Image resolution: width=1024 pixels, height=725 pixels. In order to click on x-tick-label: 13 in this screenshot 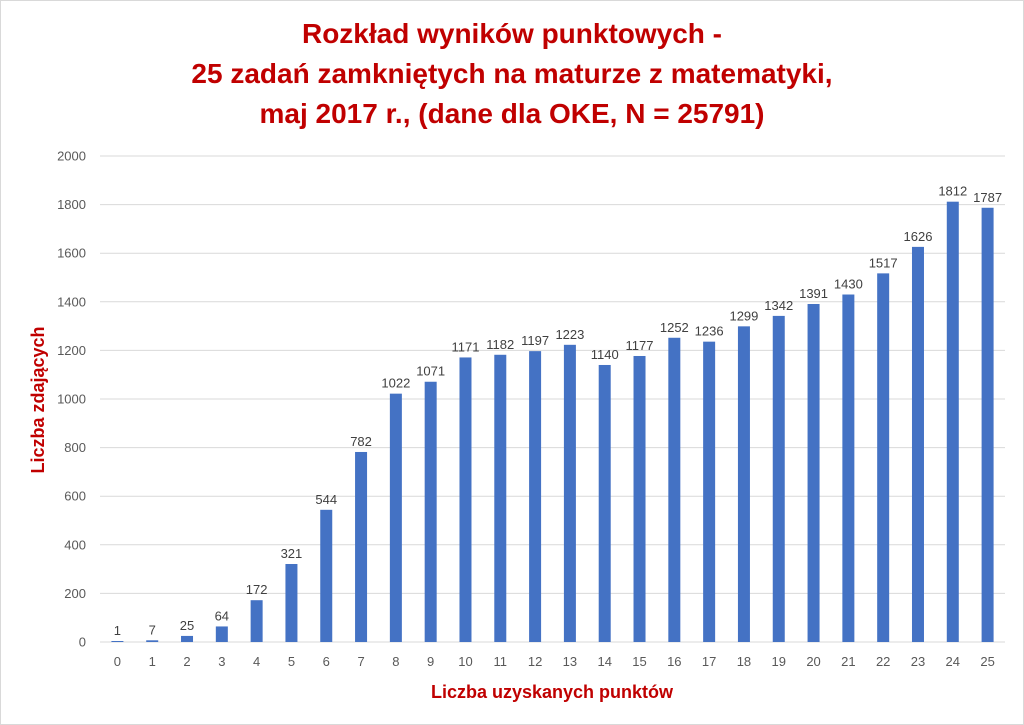, I will do `click(570, 661)`.